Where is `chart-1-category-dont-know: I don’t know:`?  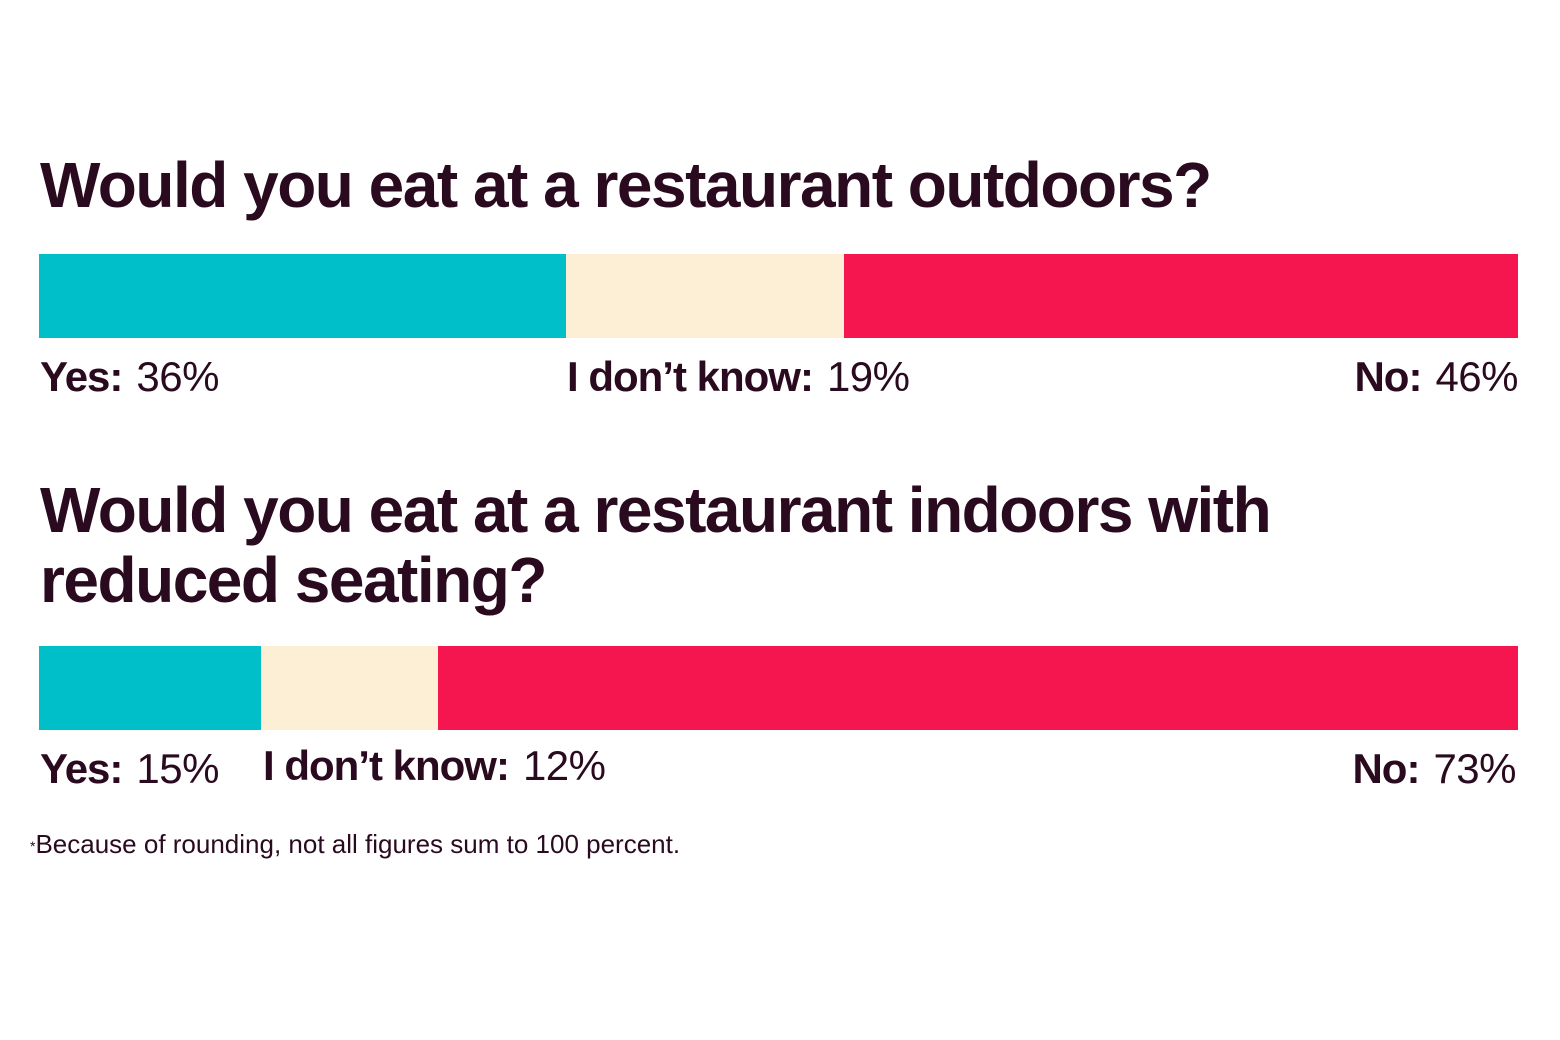
chart-1-category-dont-know: I don’t know: is located at coordinates (690, 376).